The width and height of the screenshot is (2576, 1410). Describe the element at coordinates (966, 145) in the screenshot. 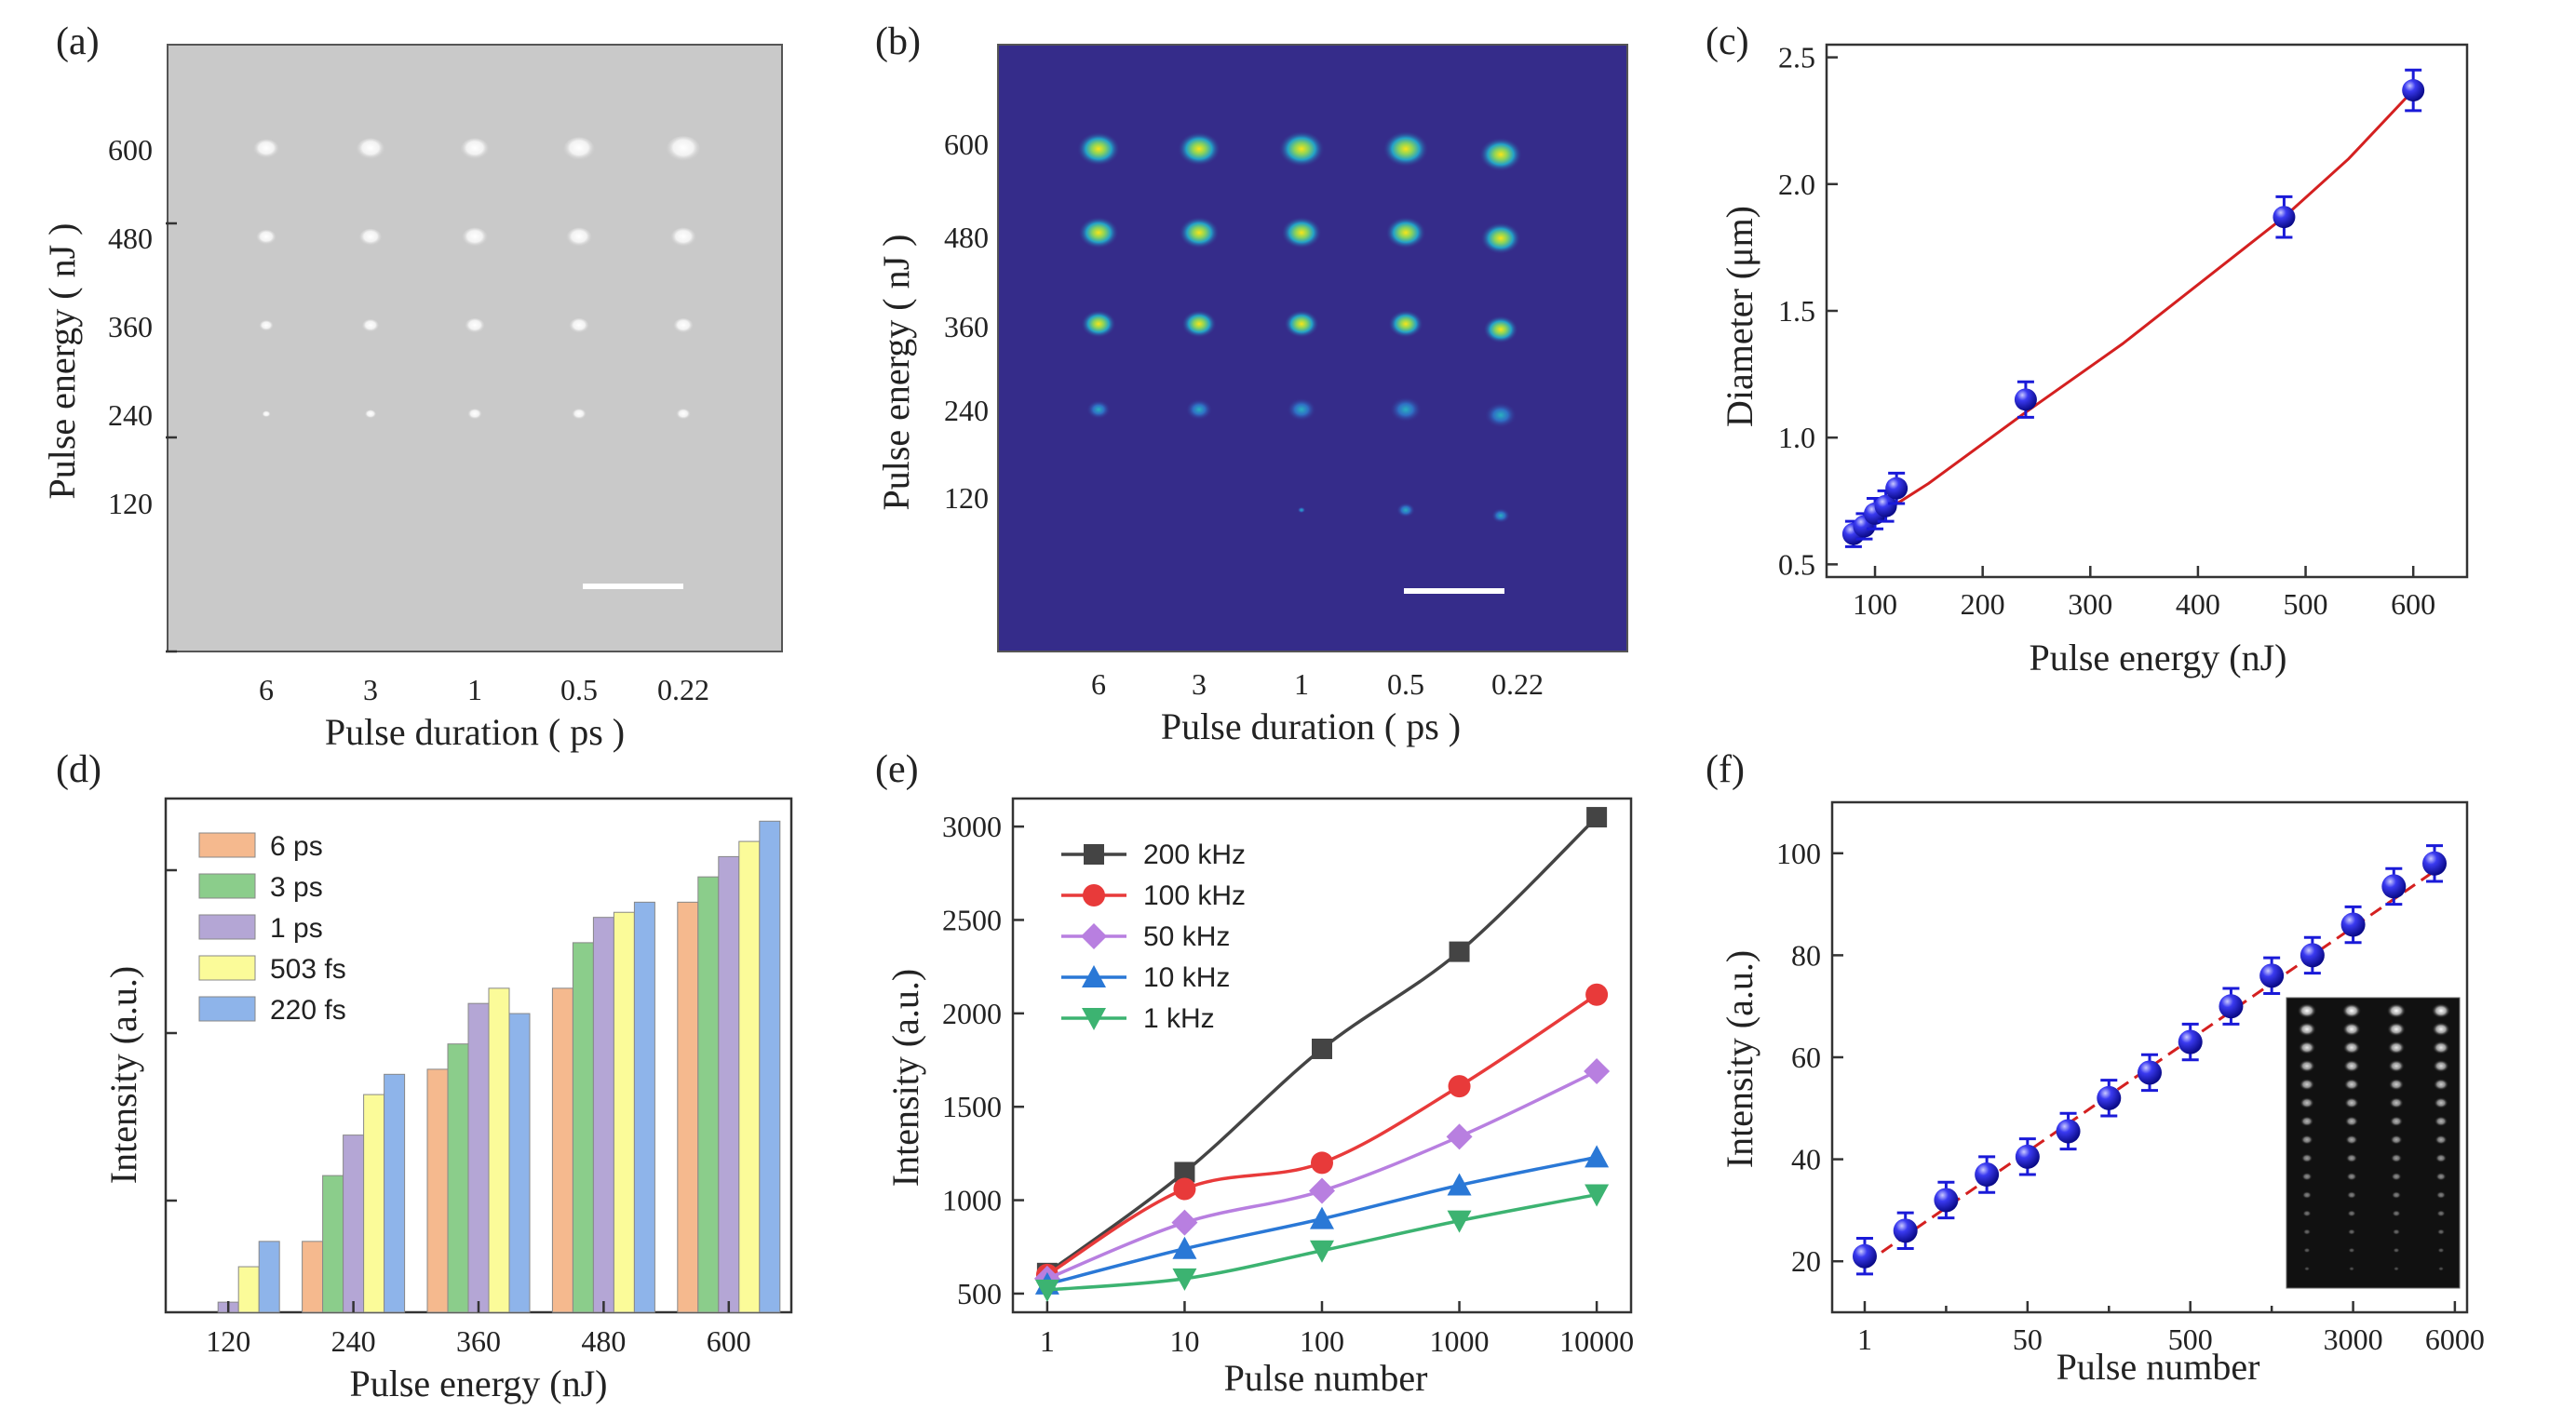

I see `ytick-label: 600` at that location.